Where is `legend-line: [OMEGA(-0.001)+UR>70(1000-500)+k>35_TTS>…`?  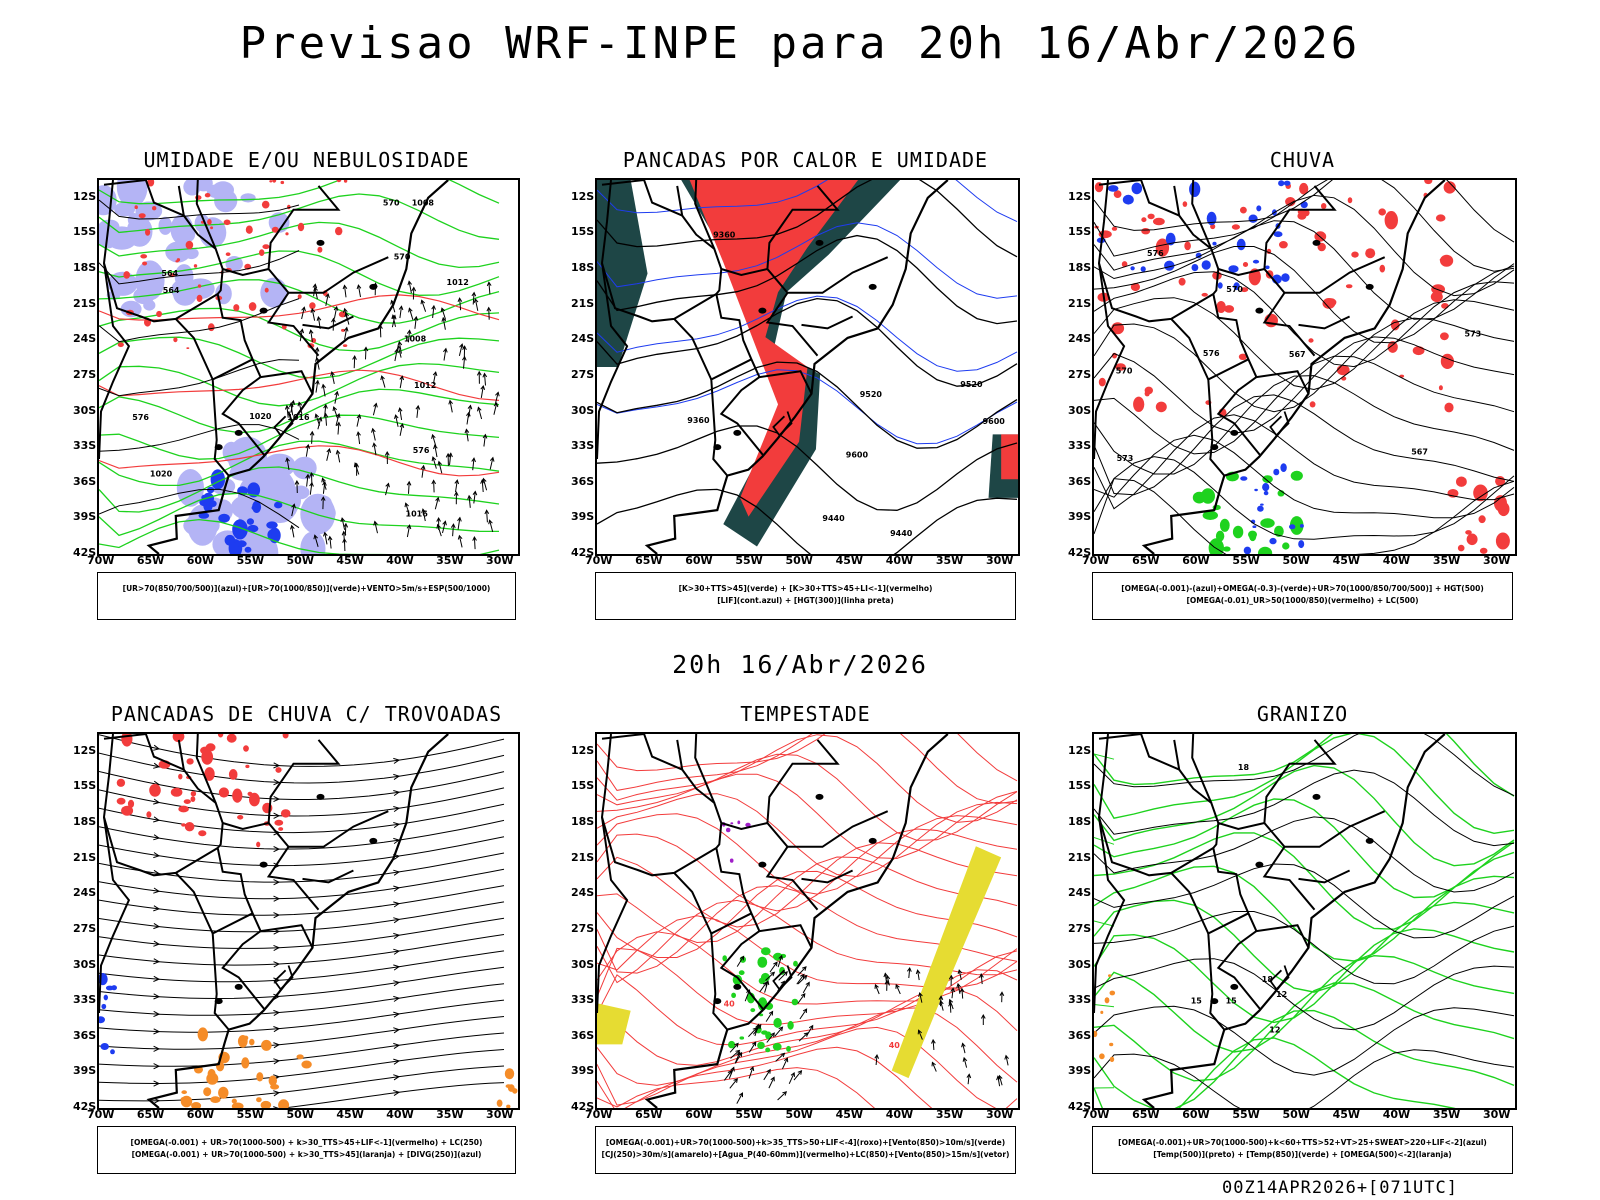 legend-line: [OMEGA(-0.001)+UR>70(1000-500)+k>35_TTS>… is located at coordinates (805, 1142).